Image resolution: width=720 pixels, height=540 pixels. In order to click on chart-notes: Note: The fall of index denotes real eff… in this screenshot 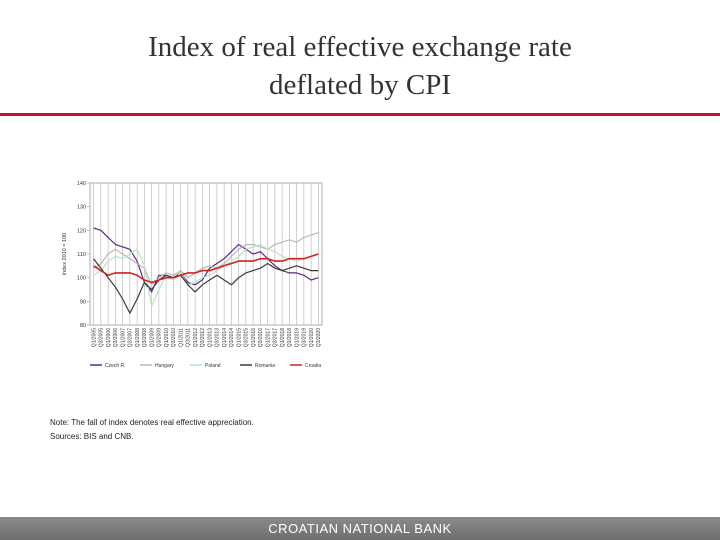, I will do `click(250, 430)`.